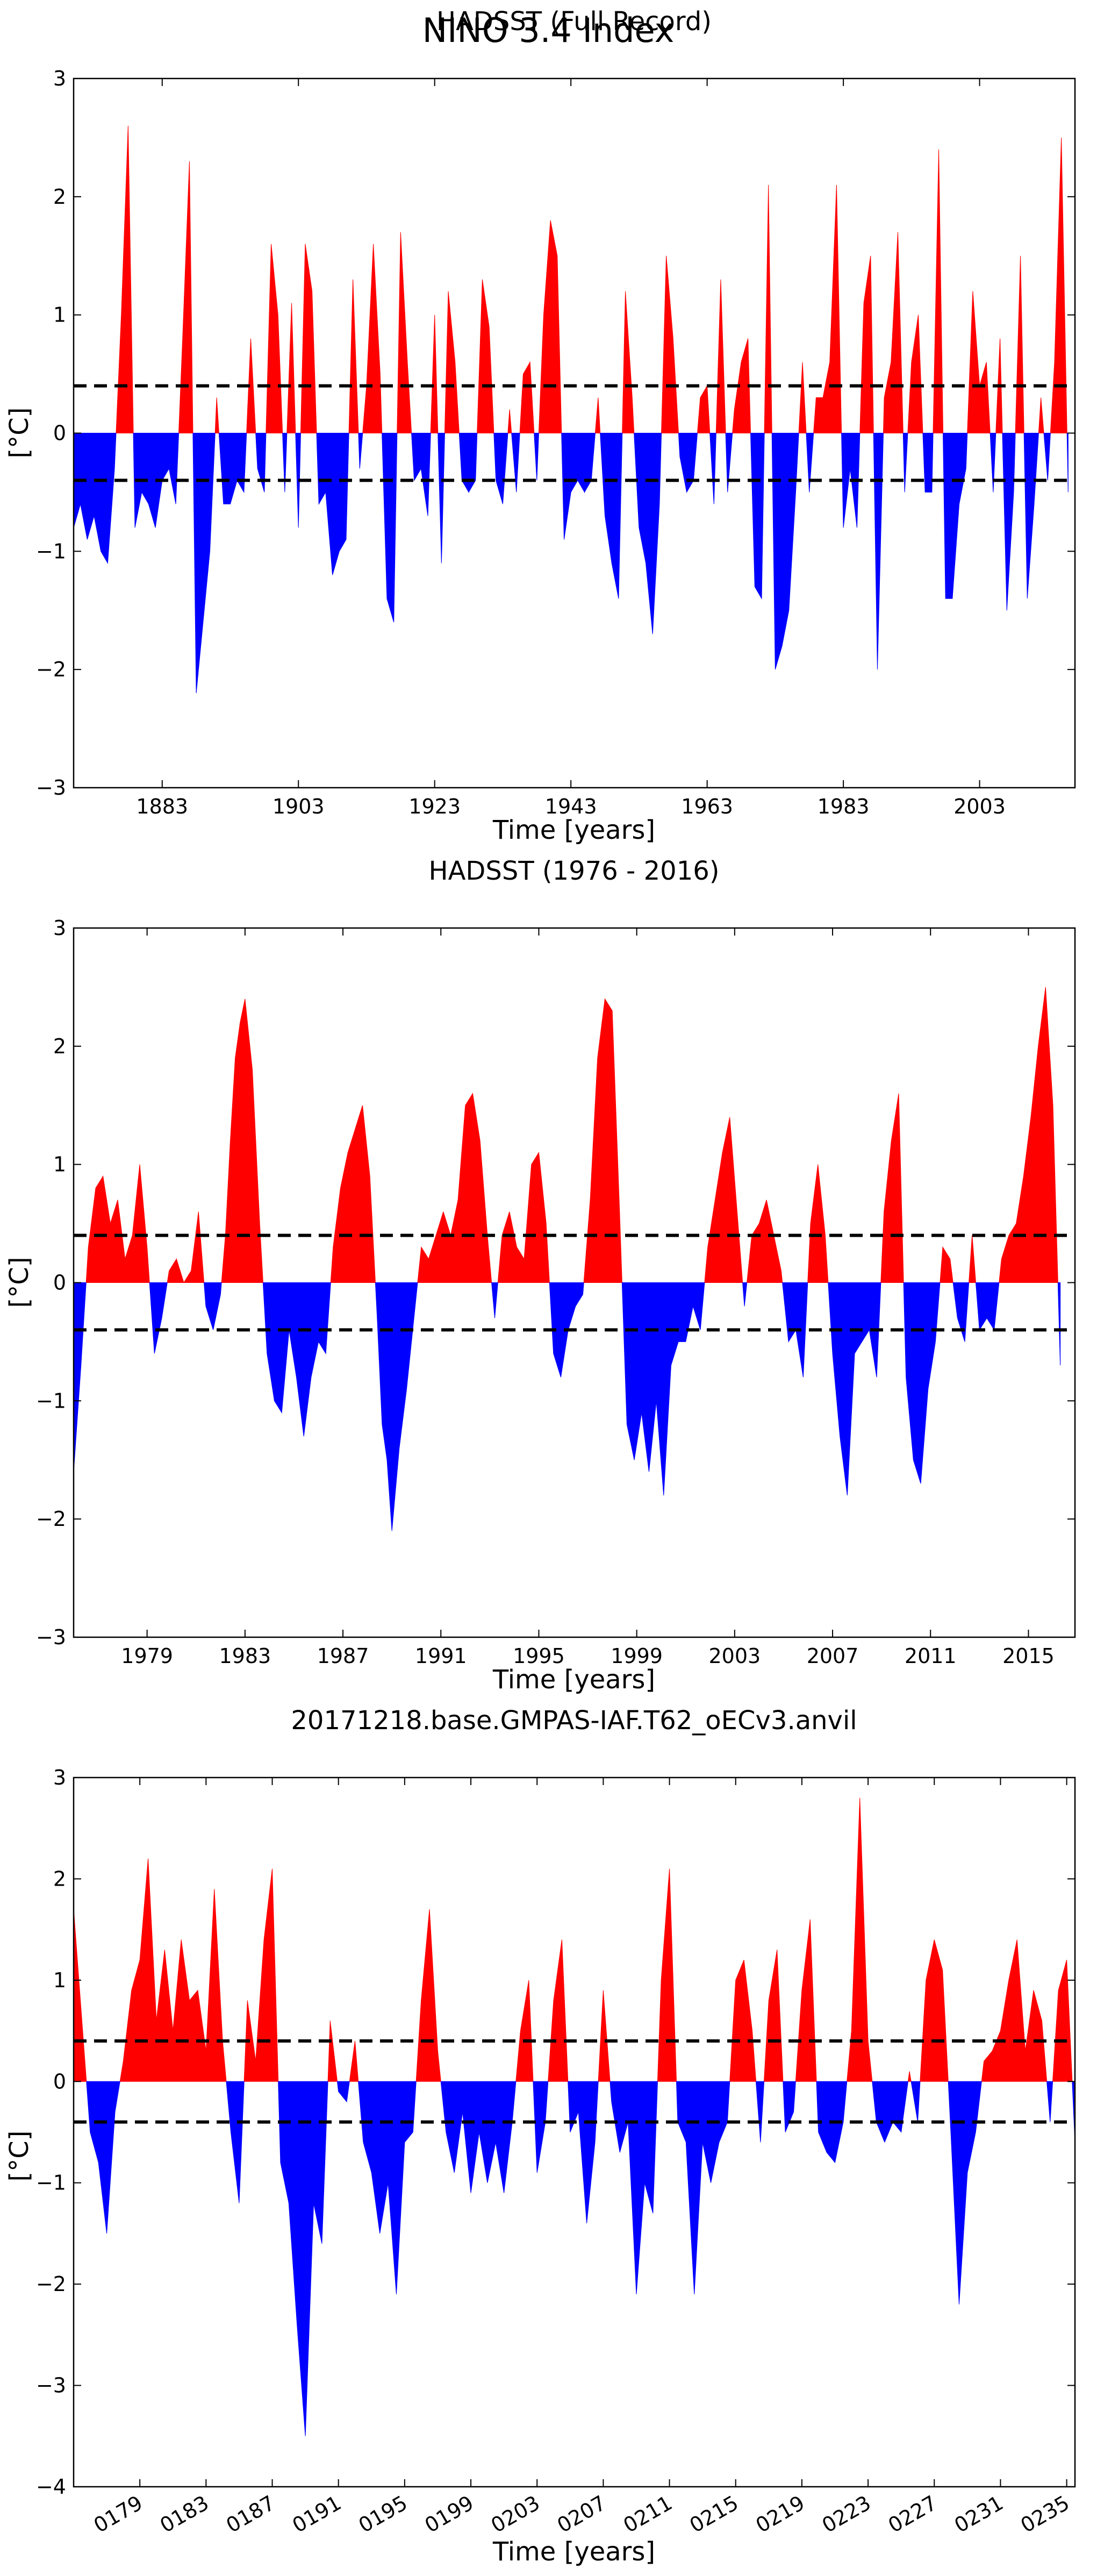 The image size is (1097, 2576). I want to click on x-tick-label: 2015, so click(1029, 1656).